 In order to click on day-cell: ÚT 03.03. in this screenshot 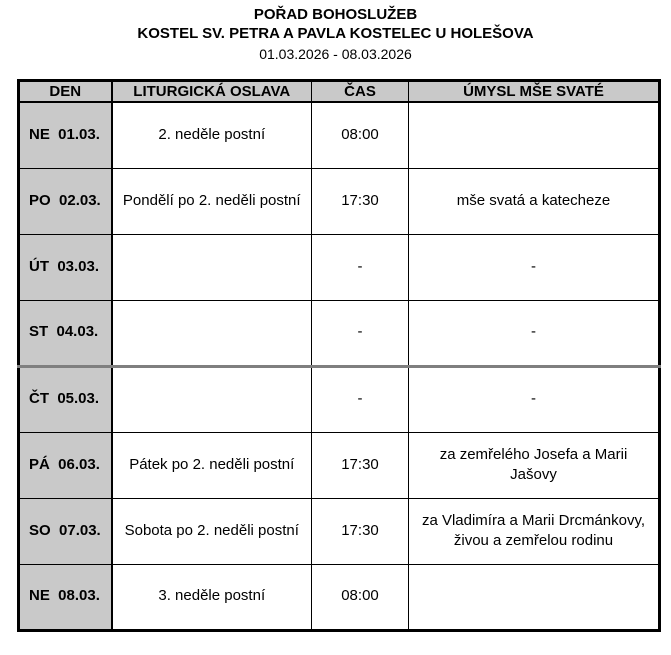, I will do `click(65, 267)`.